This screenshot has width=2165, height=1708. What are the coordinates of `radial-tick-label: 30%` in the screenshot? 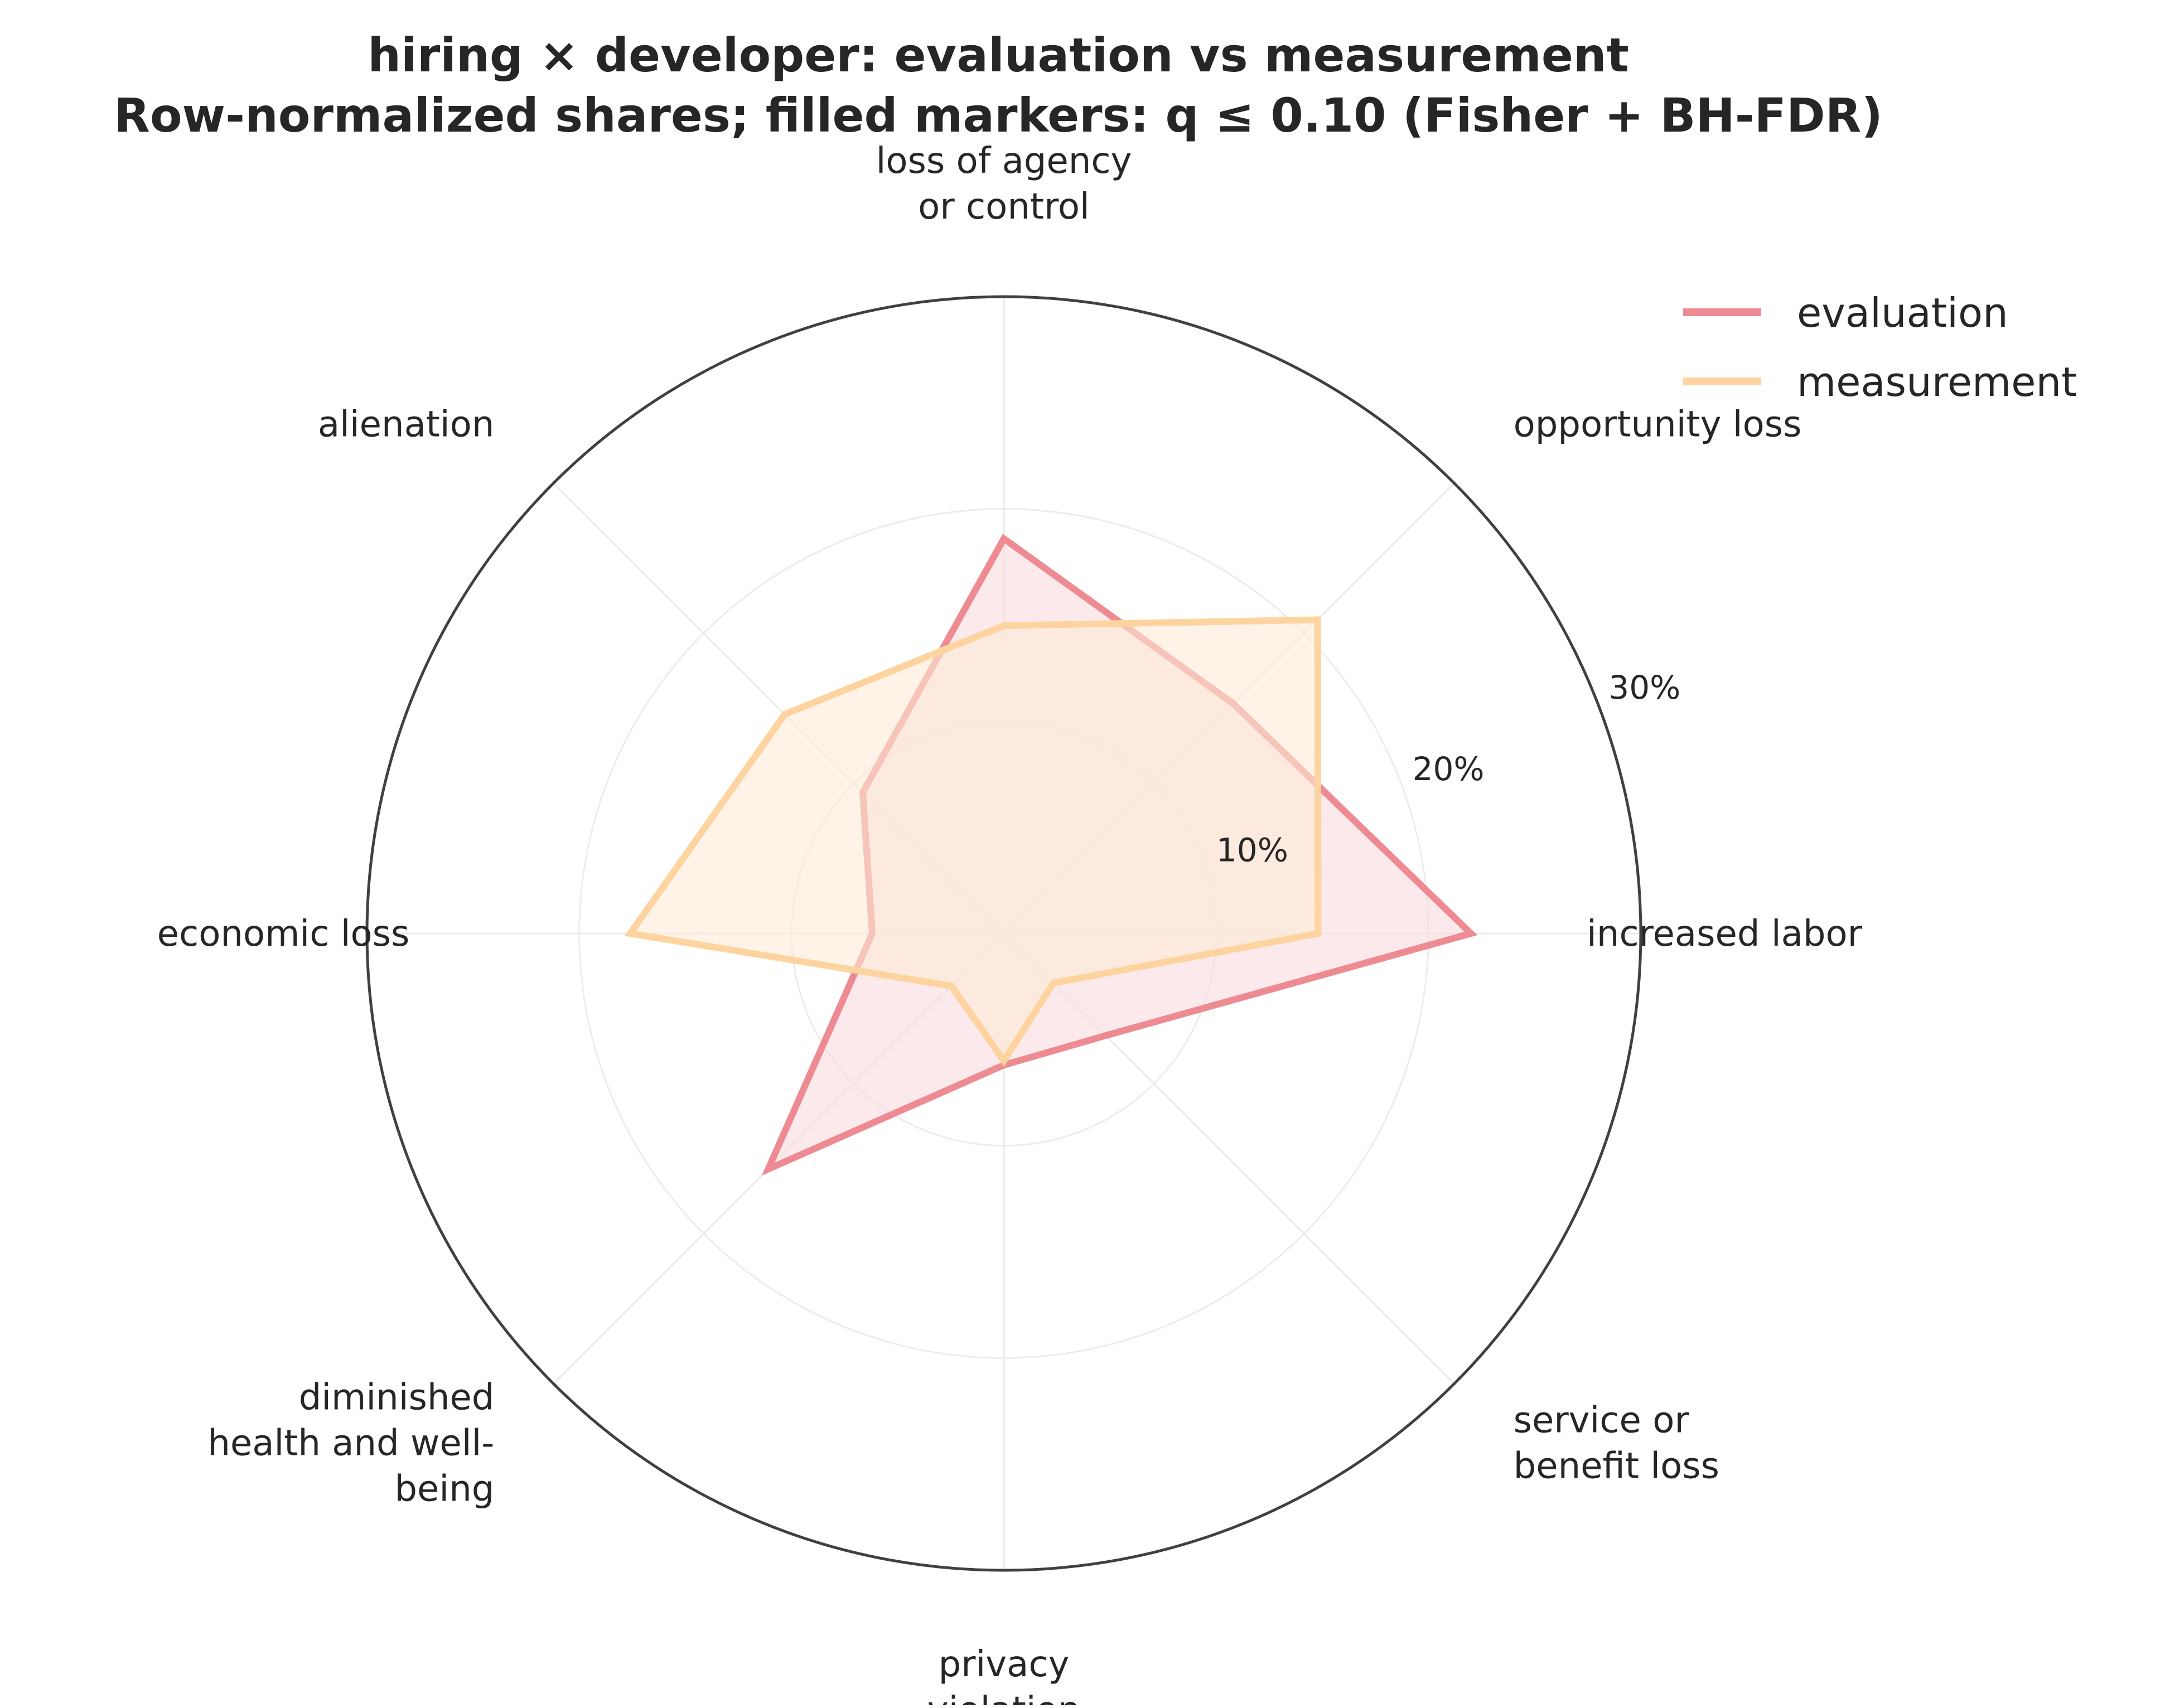 It's located at (1644, 688).